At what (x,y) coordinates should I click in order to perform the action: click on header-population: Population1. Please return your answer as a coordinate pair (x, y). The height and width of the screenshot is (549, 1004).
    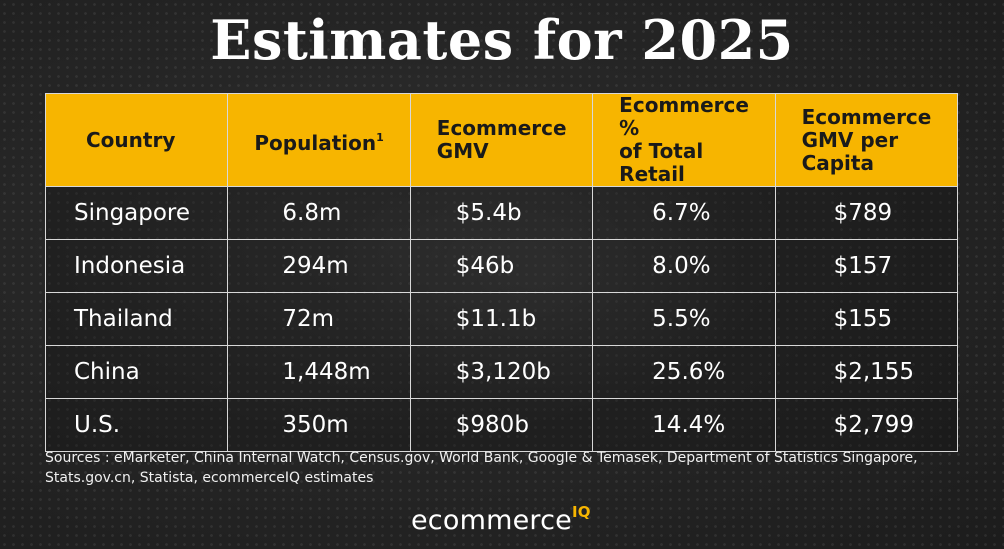
    Looking at the image, I should click on (319, 140).